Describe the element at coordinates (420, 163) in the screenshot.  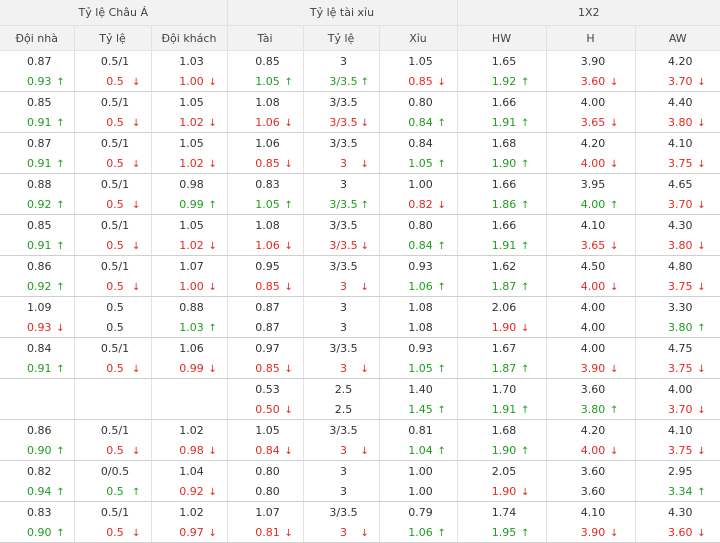
I see `odds-value: 1.05` at that location.